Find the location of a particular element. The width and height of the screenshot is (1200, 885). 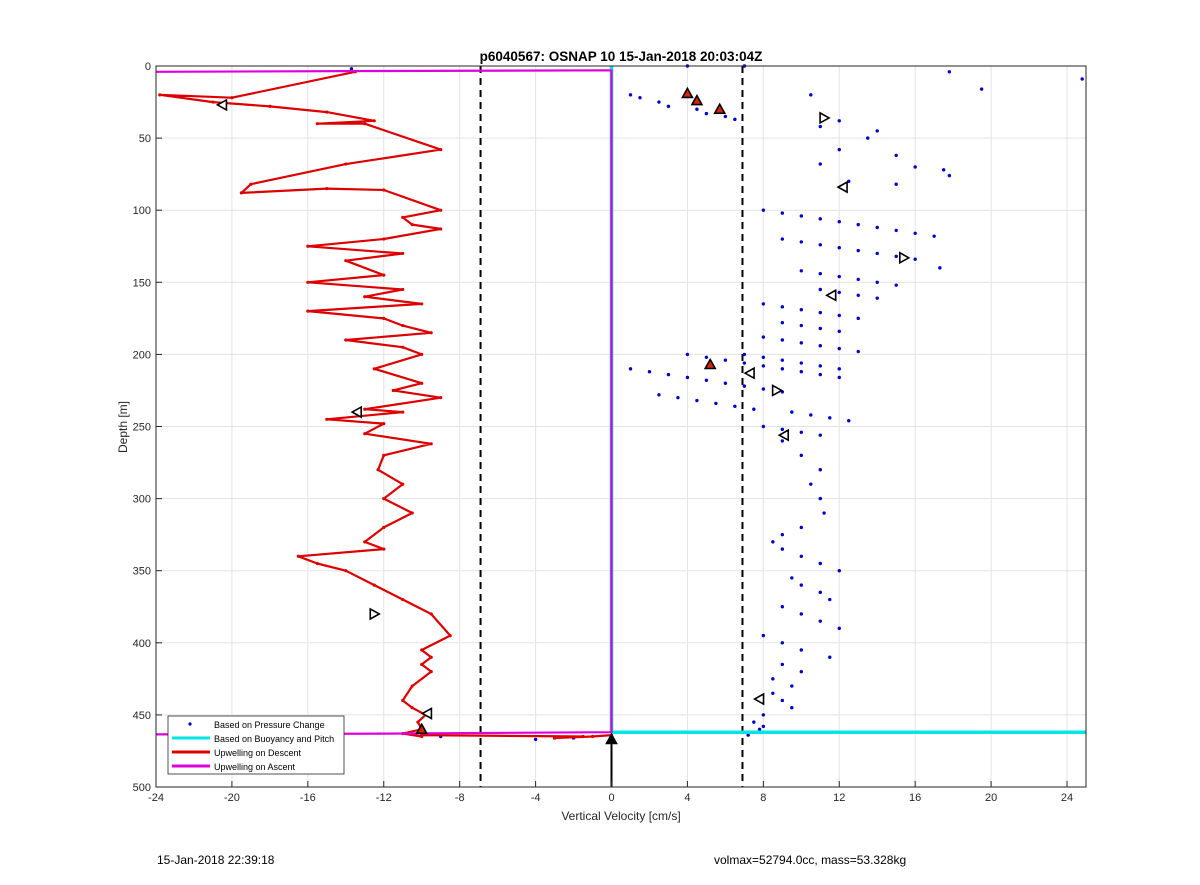

legend-box is located at coordinates (256, 745).